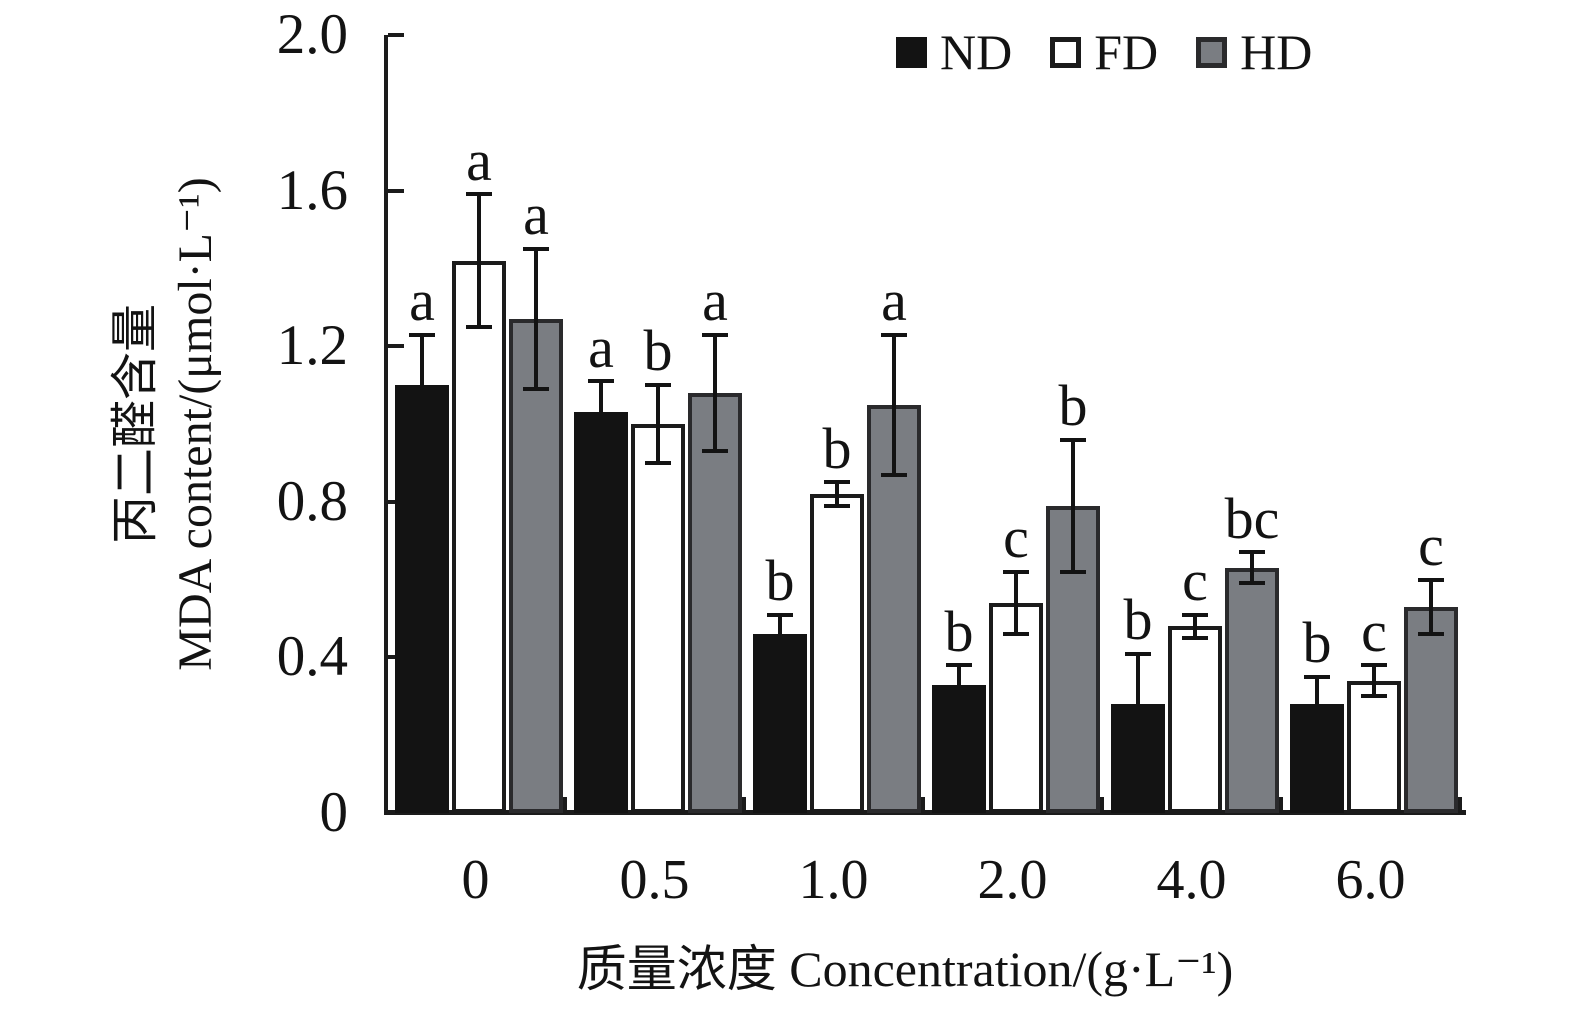 The width and height of the screenshot is (1575, 1028). What do you see at coordinates (1212, 52) in the screenshot?
I see `legend-swatch-HD` at bounding box center [1212, 52].